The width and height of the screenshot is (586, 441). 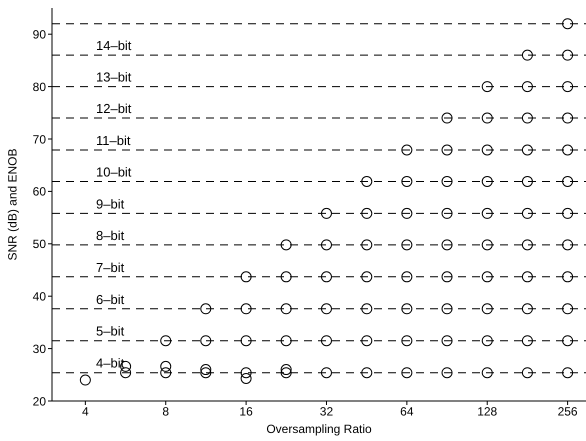 What do you see at coordinates (113, 140) in the screenshot?
I see `ref-line-label: 11–bit` at bounding box center [113, 140].